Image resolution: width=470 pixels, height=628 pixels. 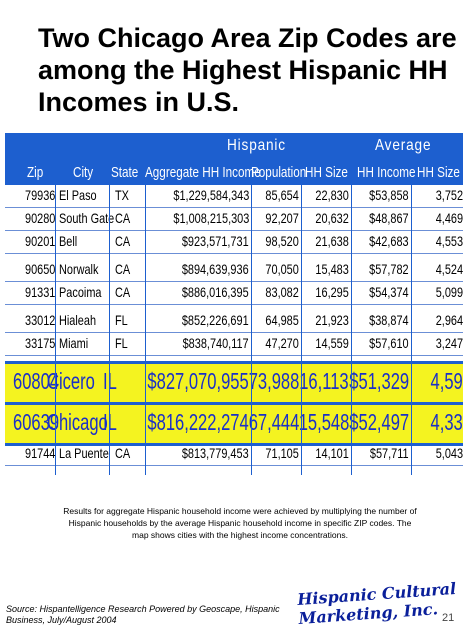 I want to click on cell-zip: 33012, so click(x=40, y=320).